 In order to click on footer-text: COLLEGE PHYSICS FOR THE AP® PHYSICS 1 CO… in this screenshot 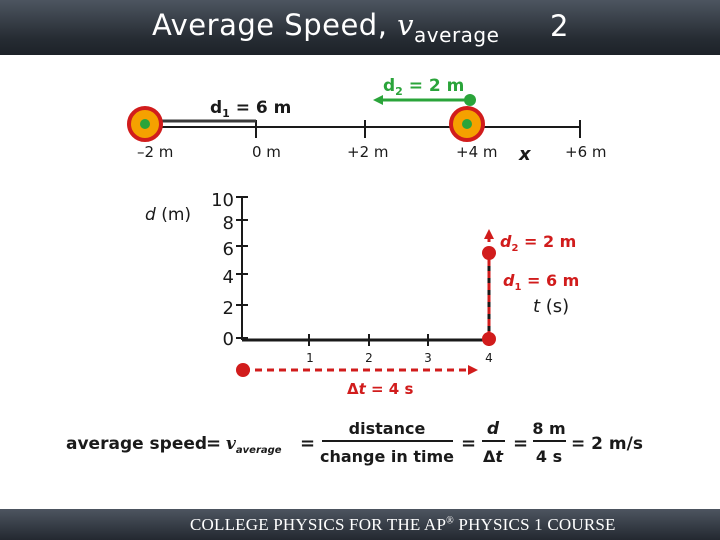, I will do `click(403, 524)`.